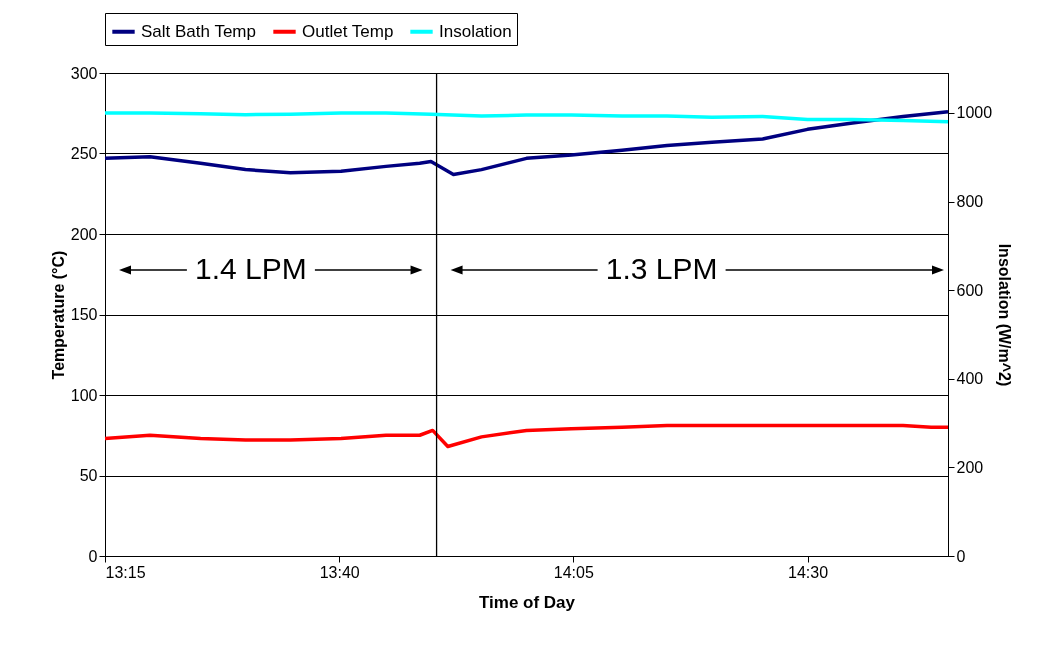 The height and width of the screenshot is (648, 1059). I want to click on y-tick-label: 300, so click(84, 73).